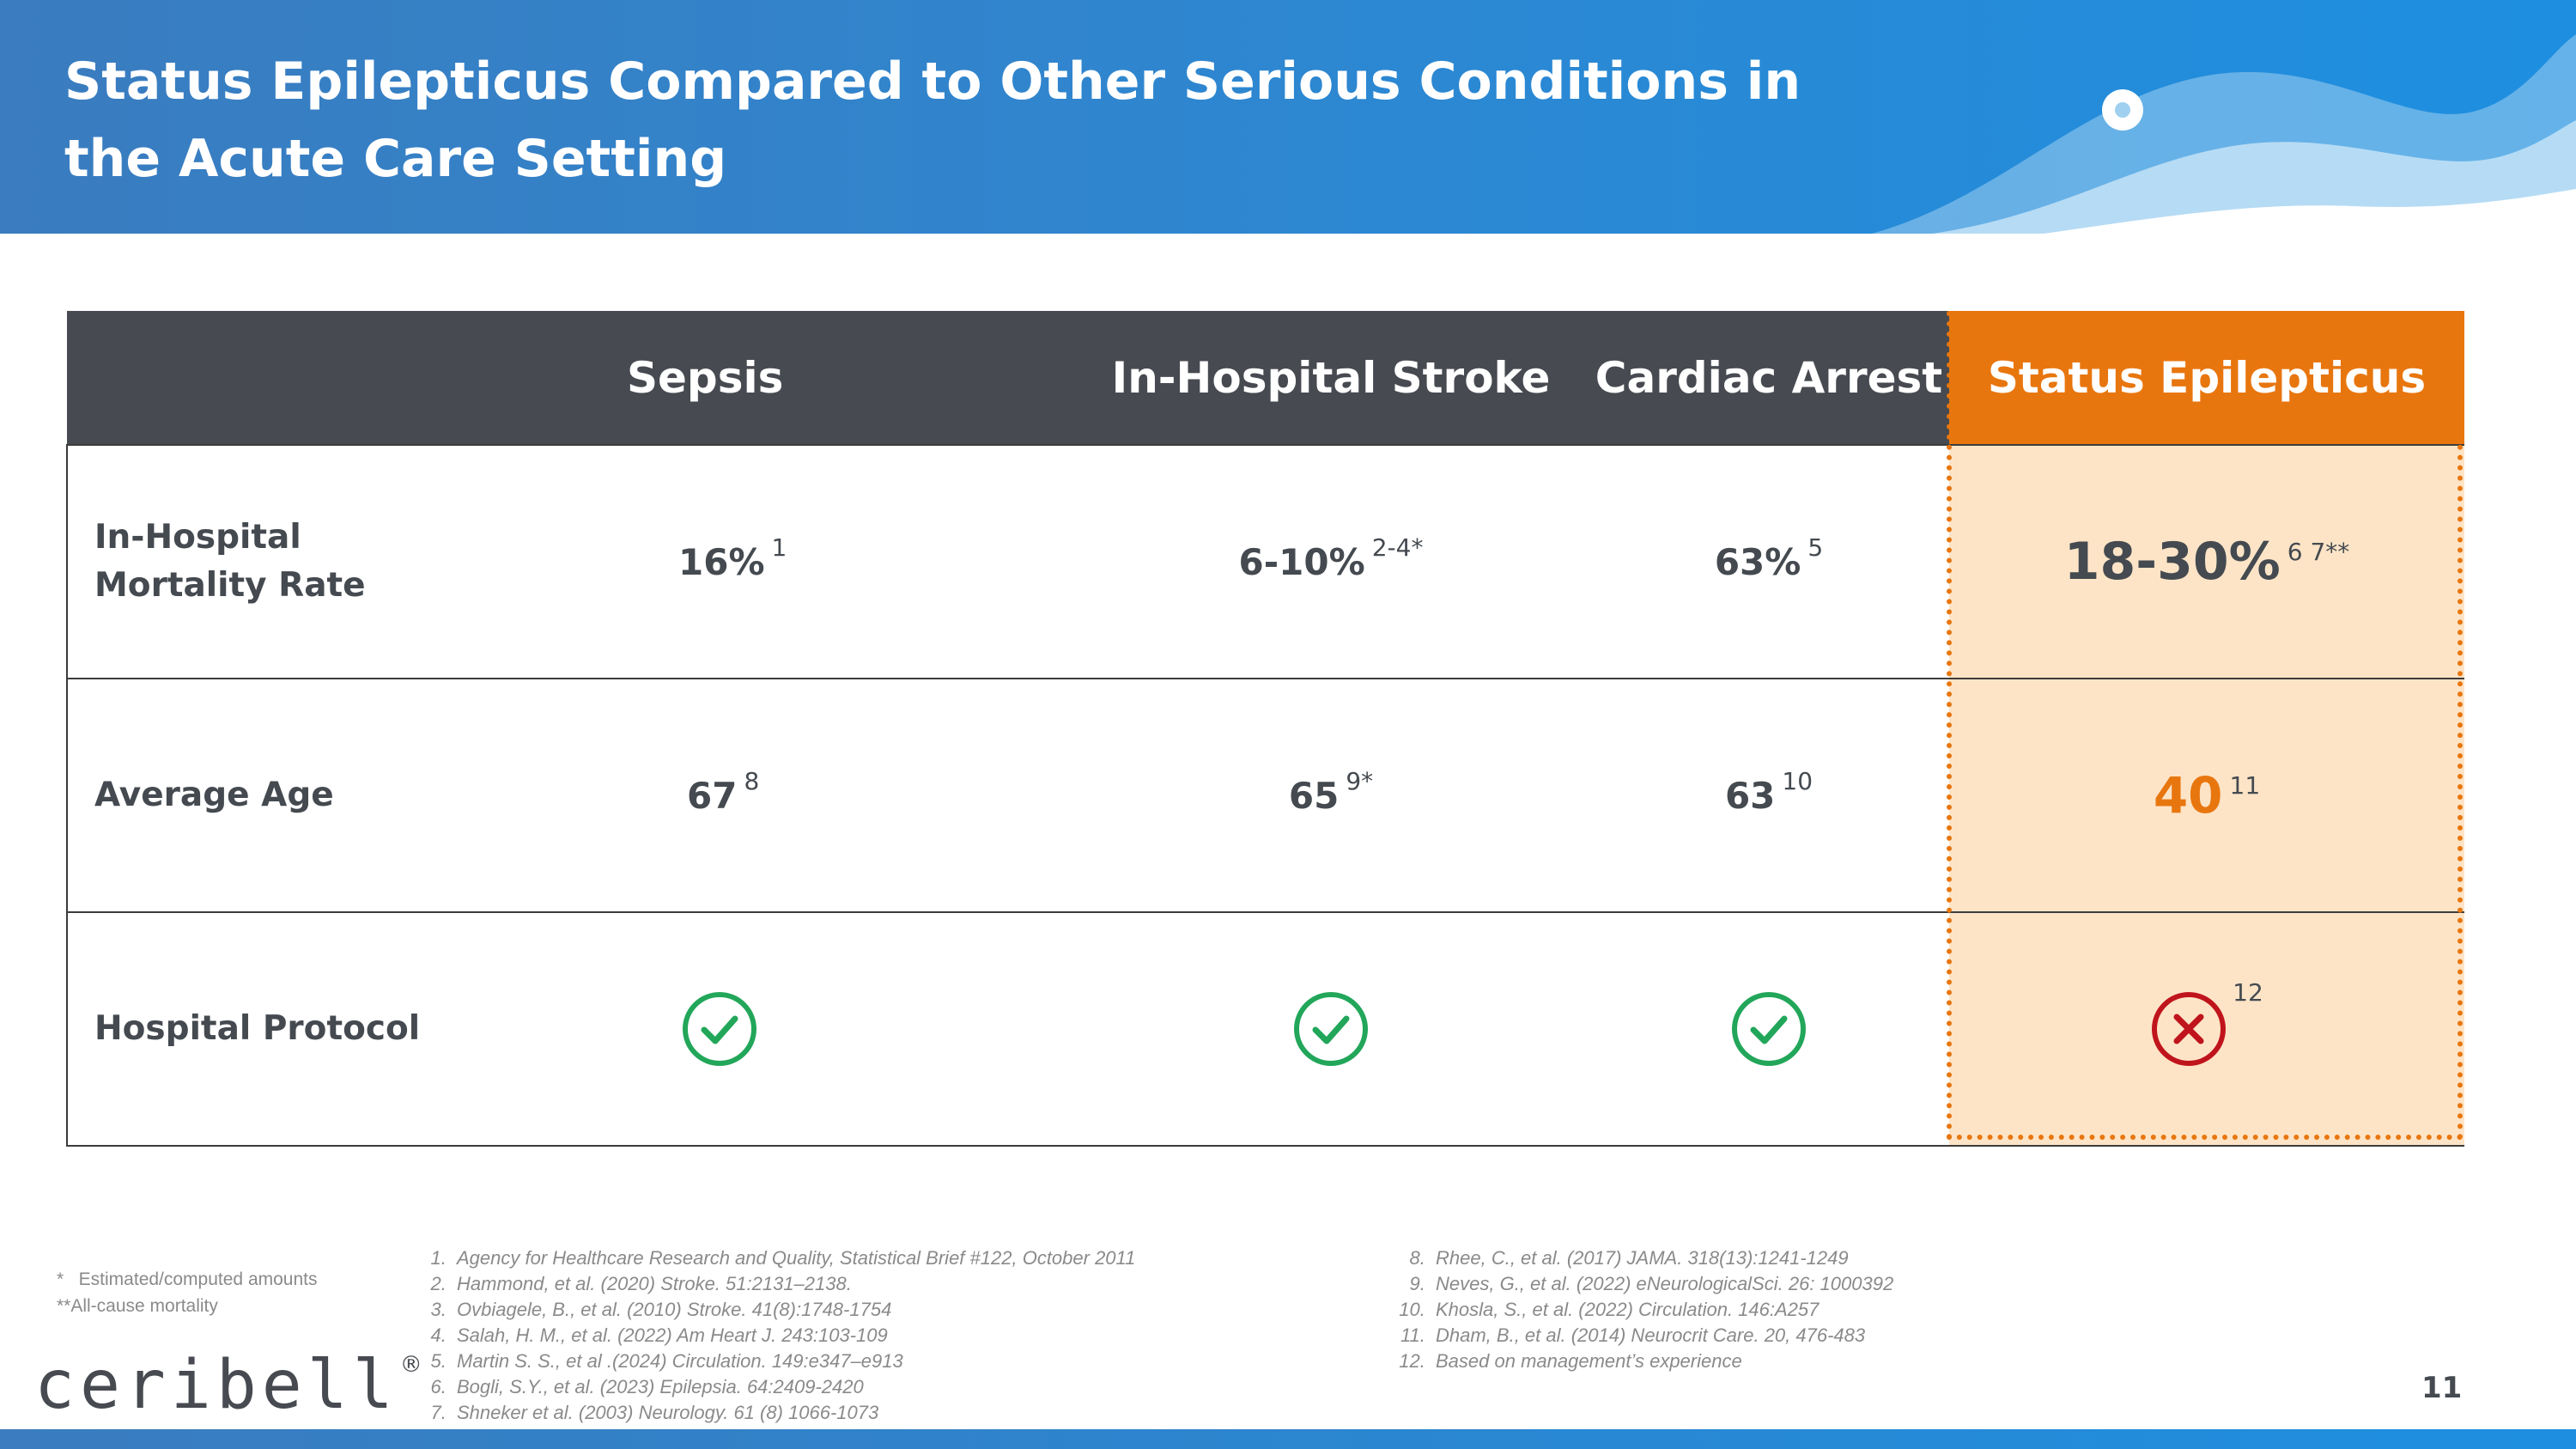  I want to click on value-text: 40, so click(2188, 795).